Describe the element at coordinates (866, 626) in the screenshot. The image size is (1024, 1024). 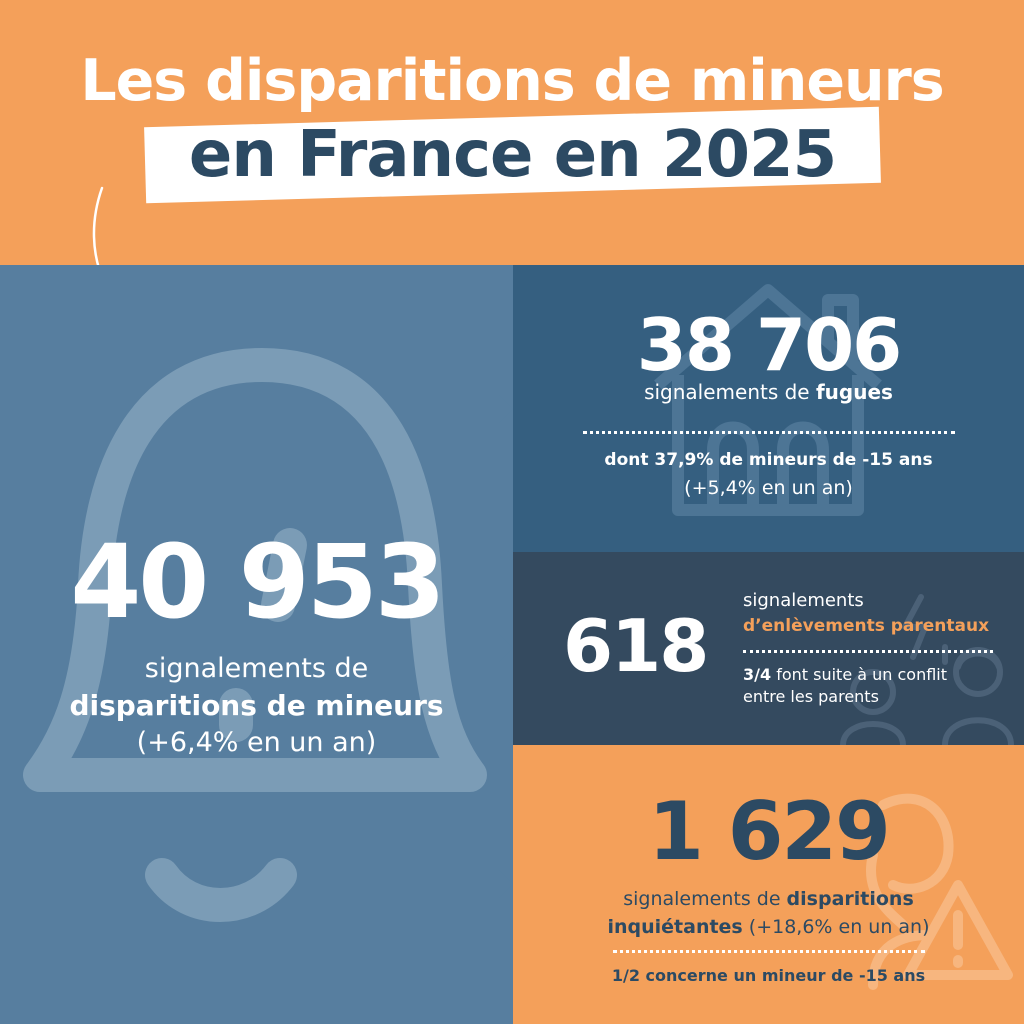
I see `enlevements-label-line-2: d’enlèvements parentaux` at that location.